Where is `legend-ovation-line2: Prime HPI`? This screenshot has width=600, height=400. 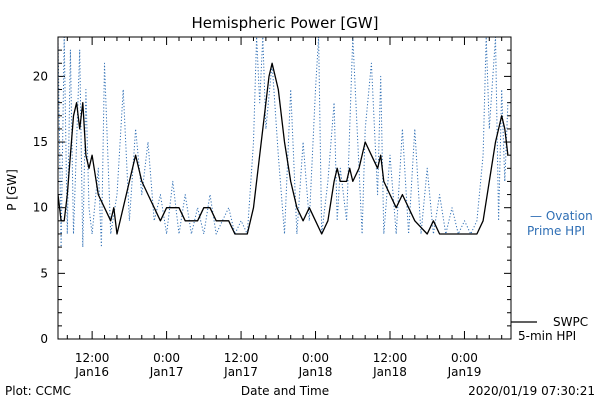 legend-ovation-line2: Prime HPI is located at coordinates (556, 231).